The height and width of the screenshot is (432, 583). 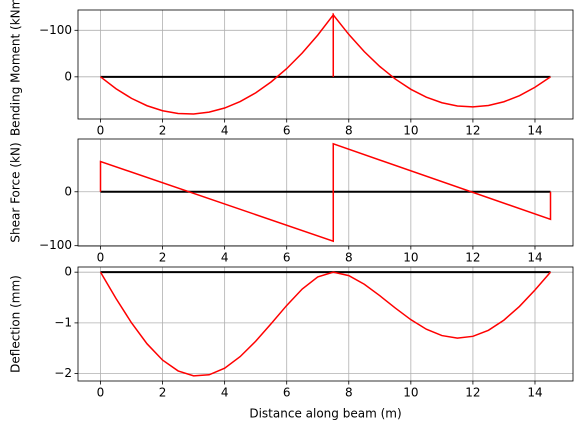 What do you see at coordinates (63, 373) in the screenshot?
I see `y-tick-label: −2` at bounding box center [63, 373].